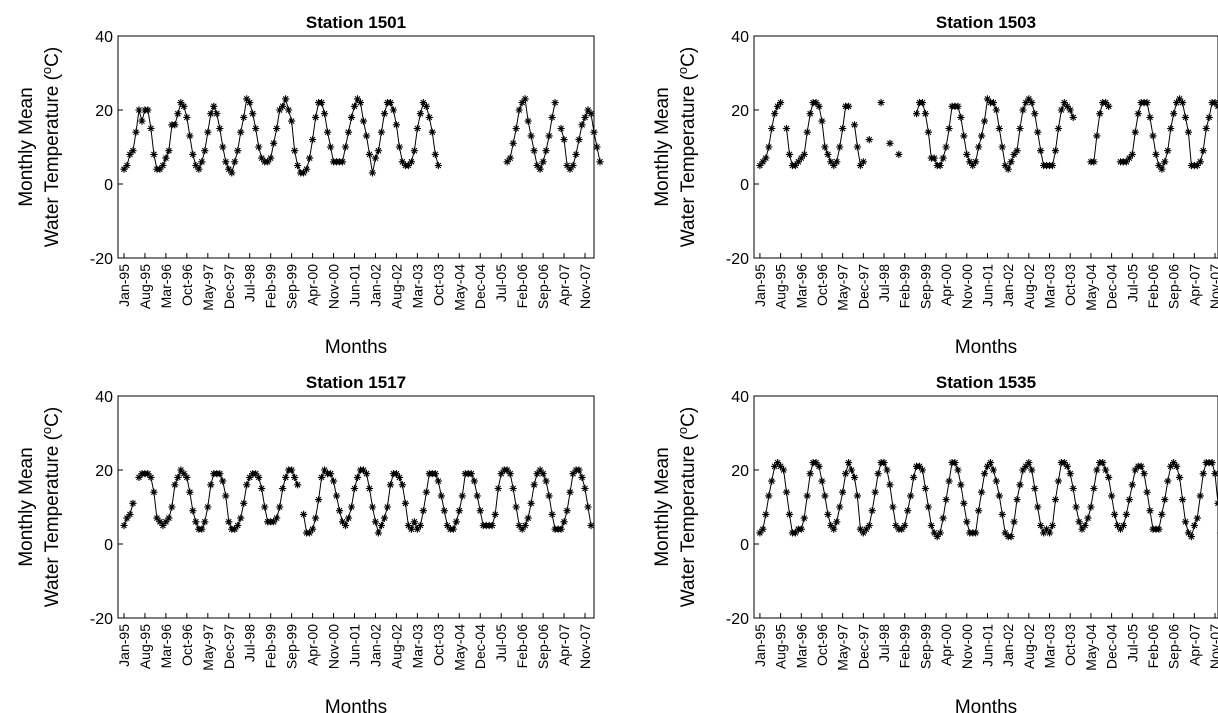 Image resolution: width=1218 pixels, height=713 pixels. I want to click on x-tick-label: Apr-00, so click(946, 645).